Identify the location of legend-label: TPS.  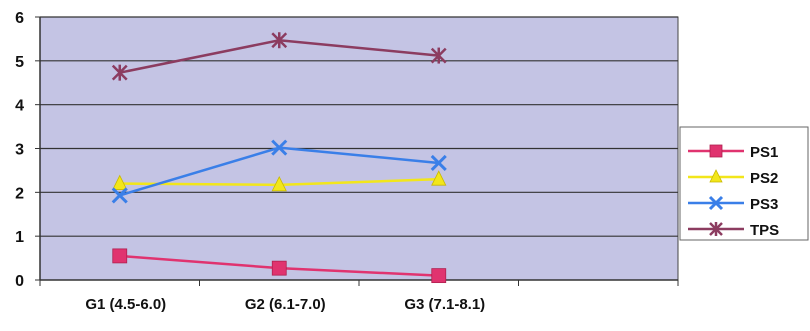
(764, 230).